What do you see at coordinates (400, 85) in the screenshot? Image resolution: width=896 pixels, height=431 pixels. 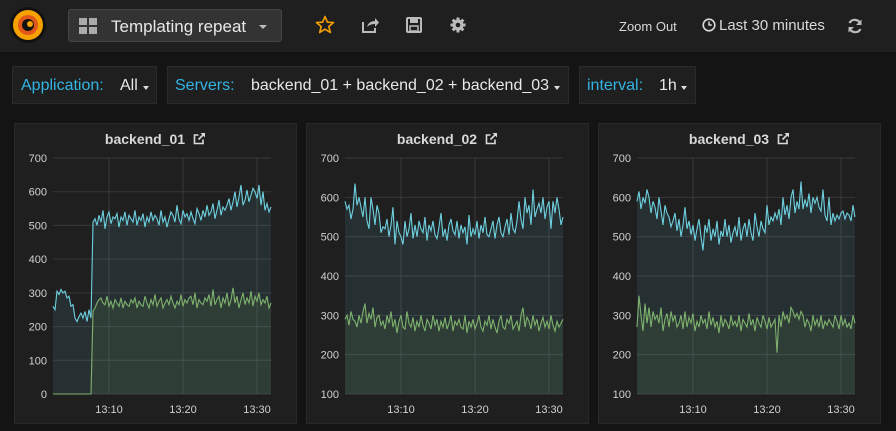 I see `servers-var-value: backend_01 + backend_02 + backend_03` at bounding box center [400, 85].